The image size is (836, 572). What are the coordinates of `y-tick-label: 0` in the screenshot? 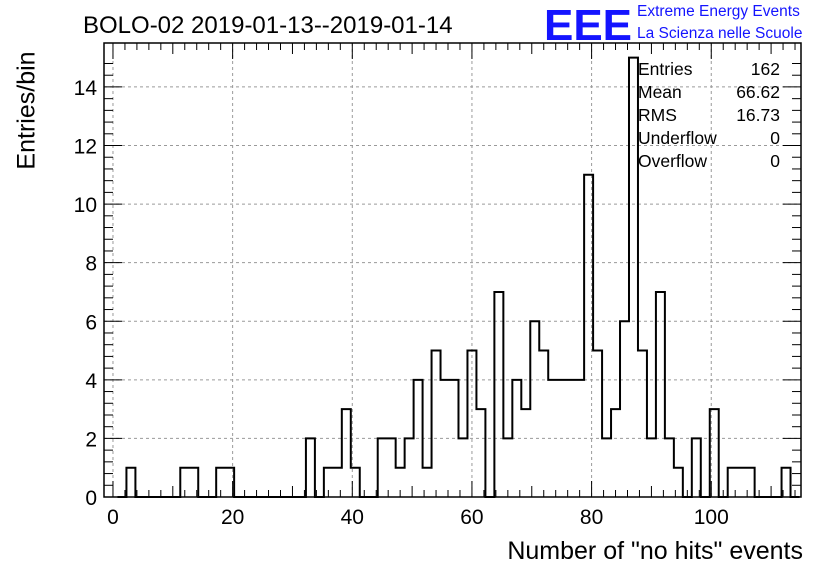 It's located at (91, 498).